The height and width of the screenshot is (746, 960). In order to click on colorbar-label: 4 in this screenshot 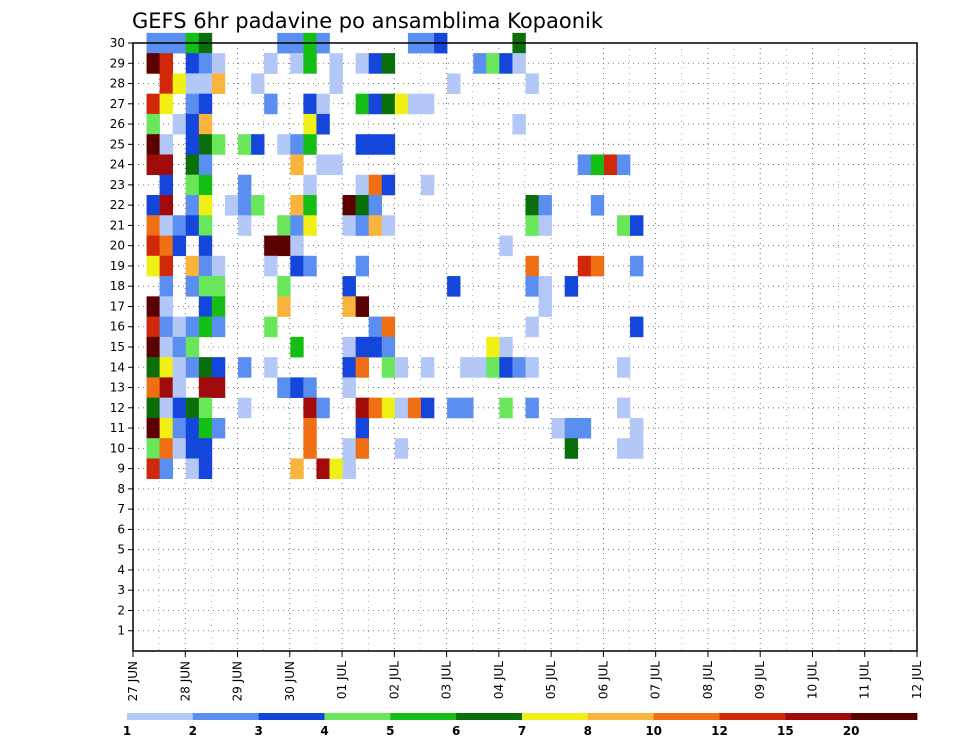, I will do `click(324, 731)`.